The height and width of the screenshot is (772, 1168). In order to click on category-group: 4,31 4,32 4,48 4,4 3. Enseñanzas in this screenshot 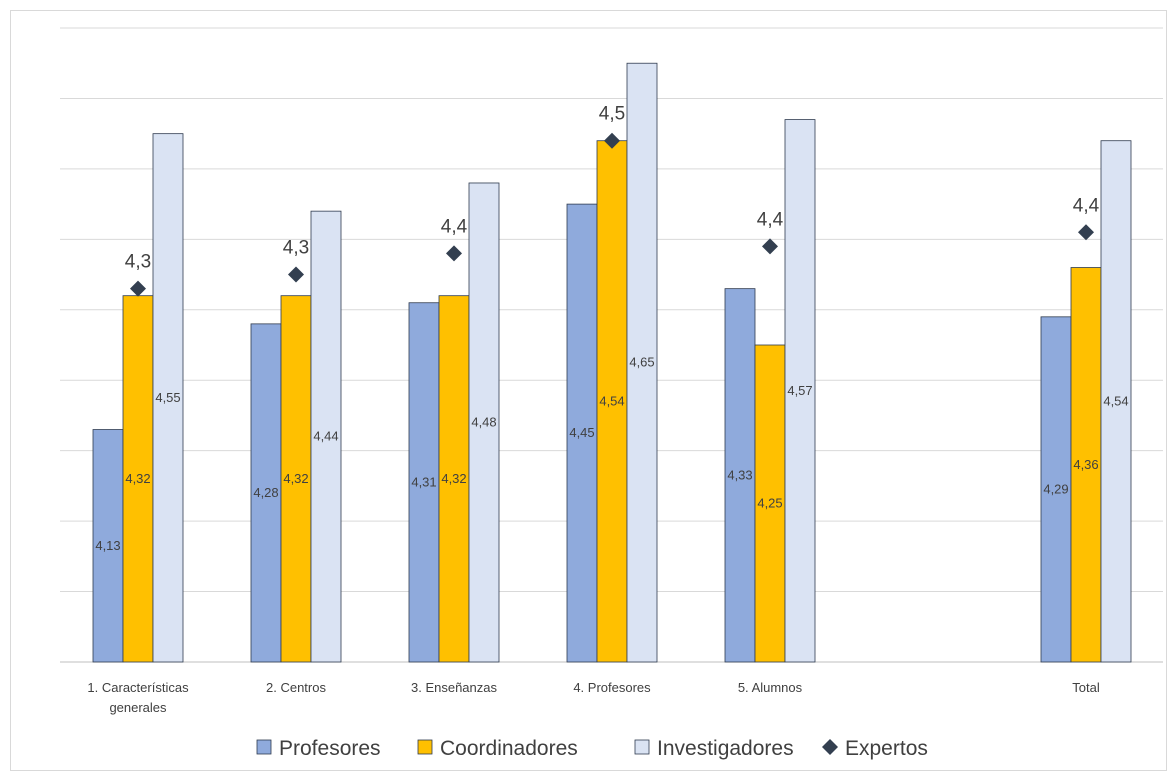, I will do `click(454, 438)`.